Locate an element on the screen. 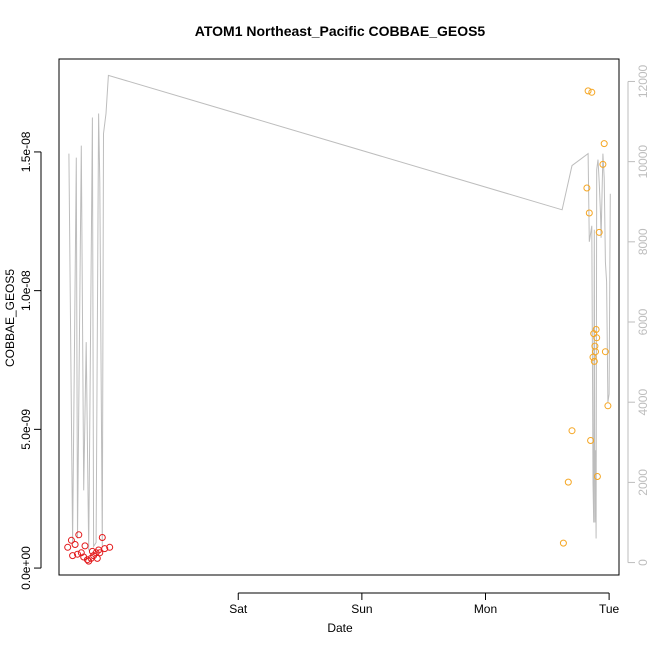  y-tick-label: 1.0e-08 is located at coordinates (26, 290).